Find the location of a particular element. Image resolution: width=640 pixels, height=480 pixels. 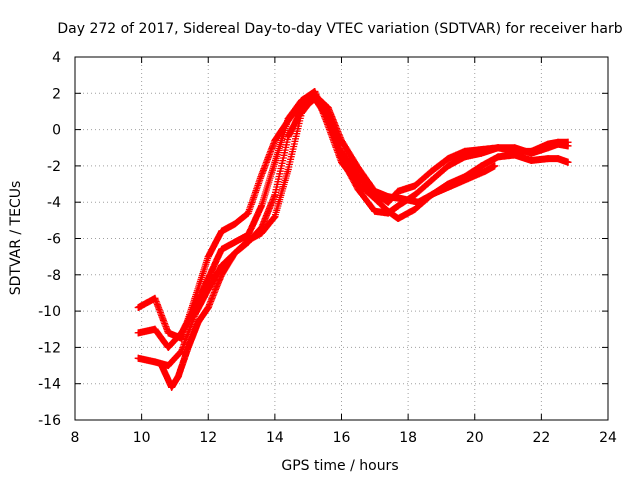

y-tick-label: -10 is located at coordinates (49, 312).